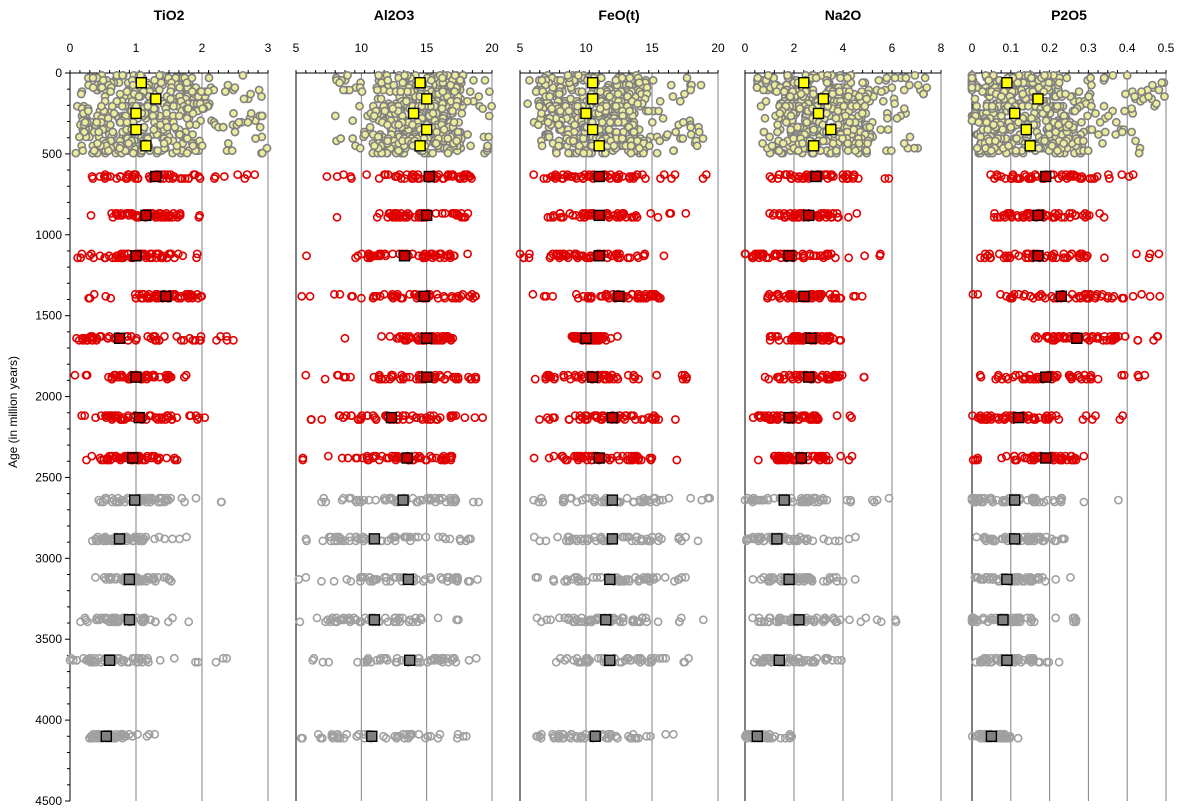 Image resolution: width=1183 pixels, height=810 pixels. Describe the element at coordinates (48, 316) in the screenshot. I see `y-tick-label: 1500` at that location.